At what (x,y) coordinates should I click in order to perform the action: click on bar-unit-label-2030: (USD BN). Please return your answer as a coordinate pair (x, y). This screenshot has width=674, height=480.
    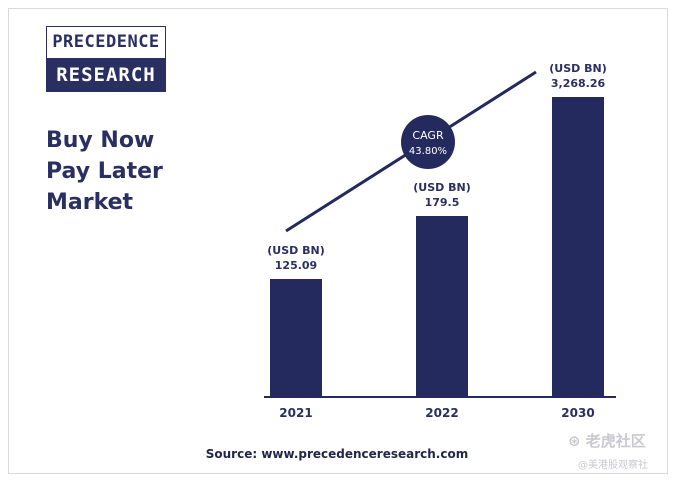
    Looking at the image, I should click on (577, 68).